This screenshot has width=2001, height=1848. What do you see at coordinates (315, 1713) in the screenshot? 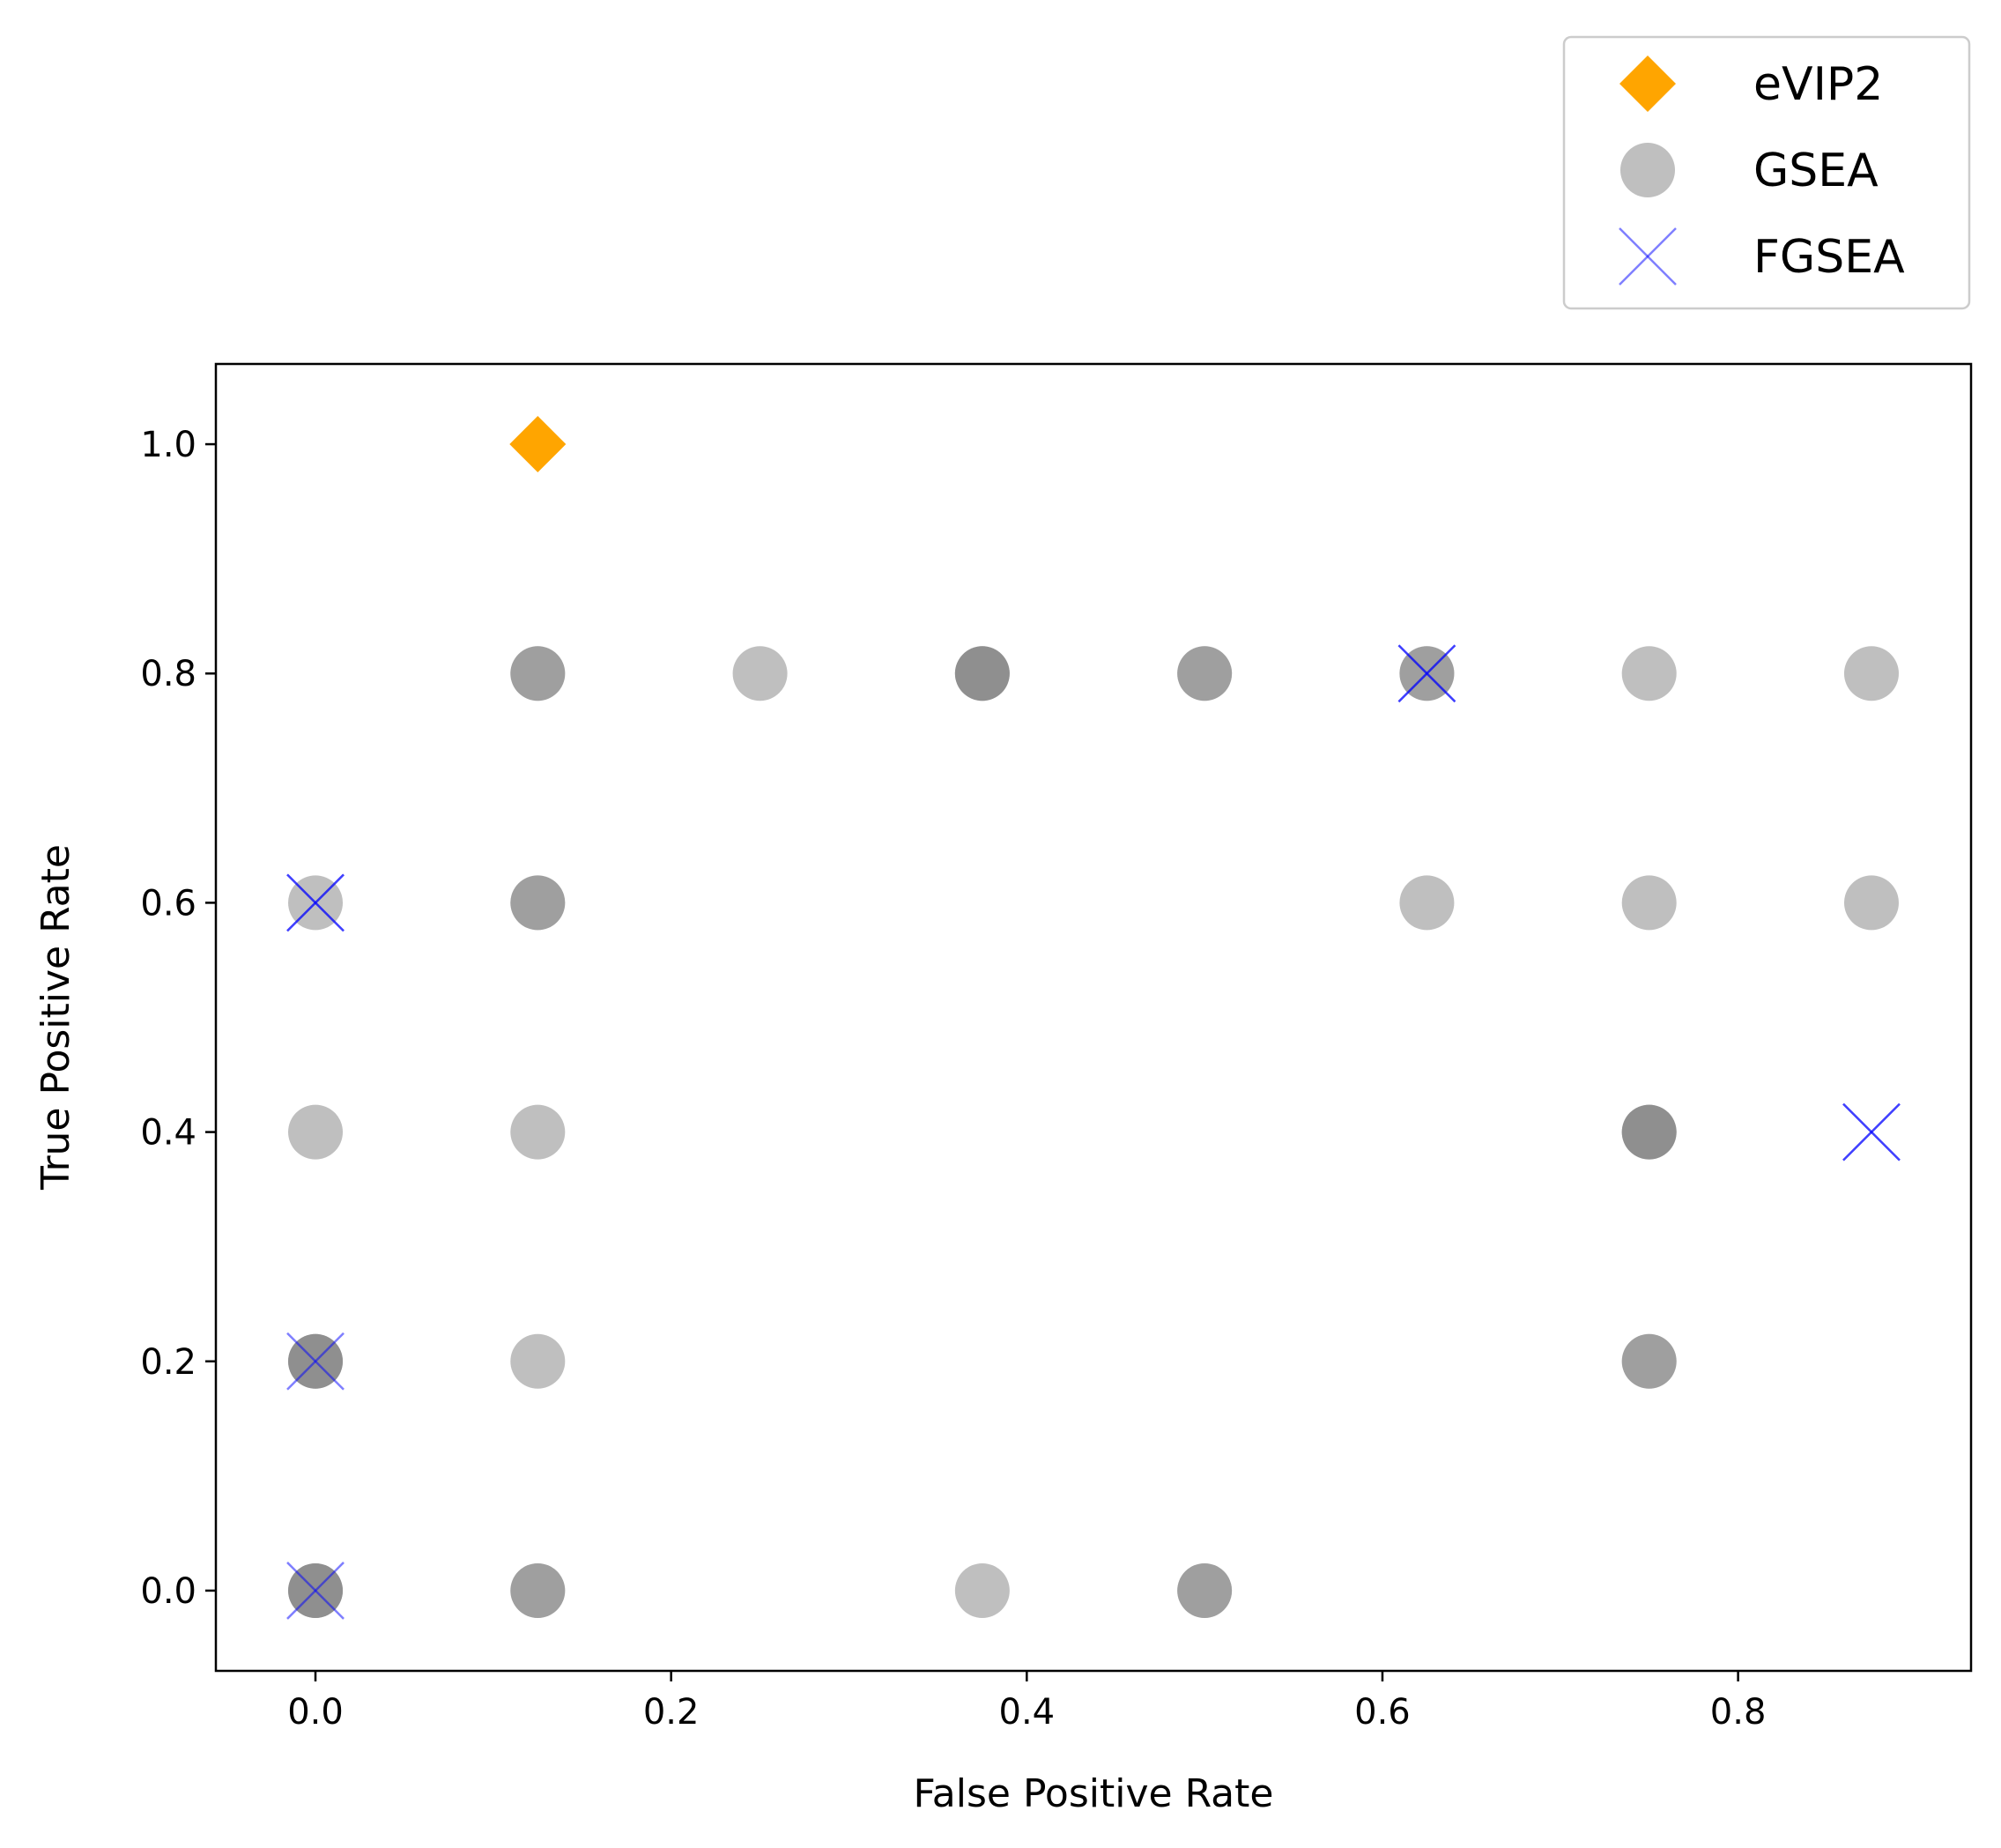
I see `x-tick-label: 0.0` at bounding box center [315, 1713].